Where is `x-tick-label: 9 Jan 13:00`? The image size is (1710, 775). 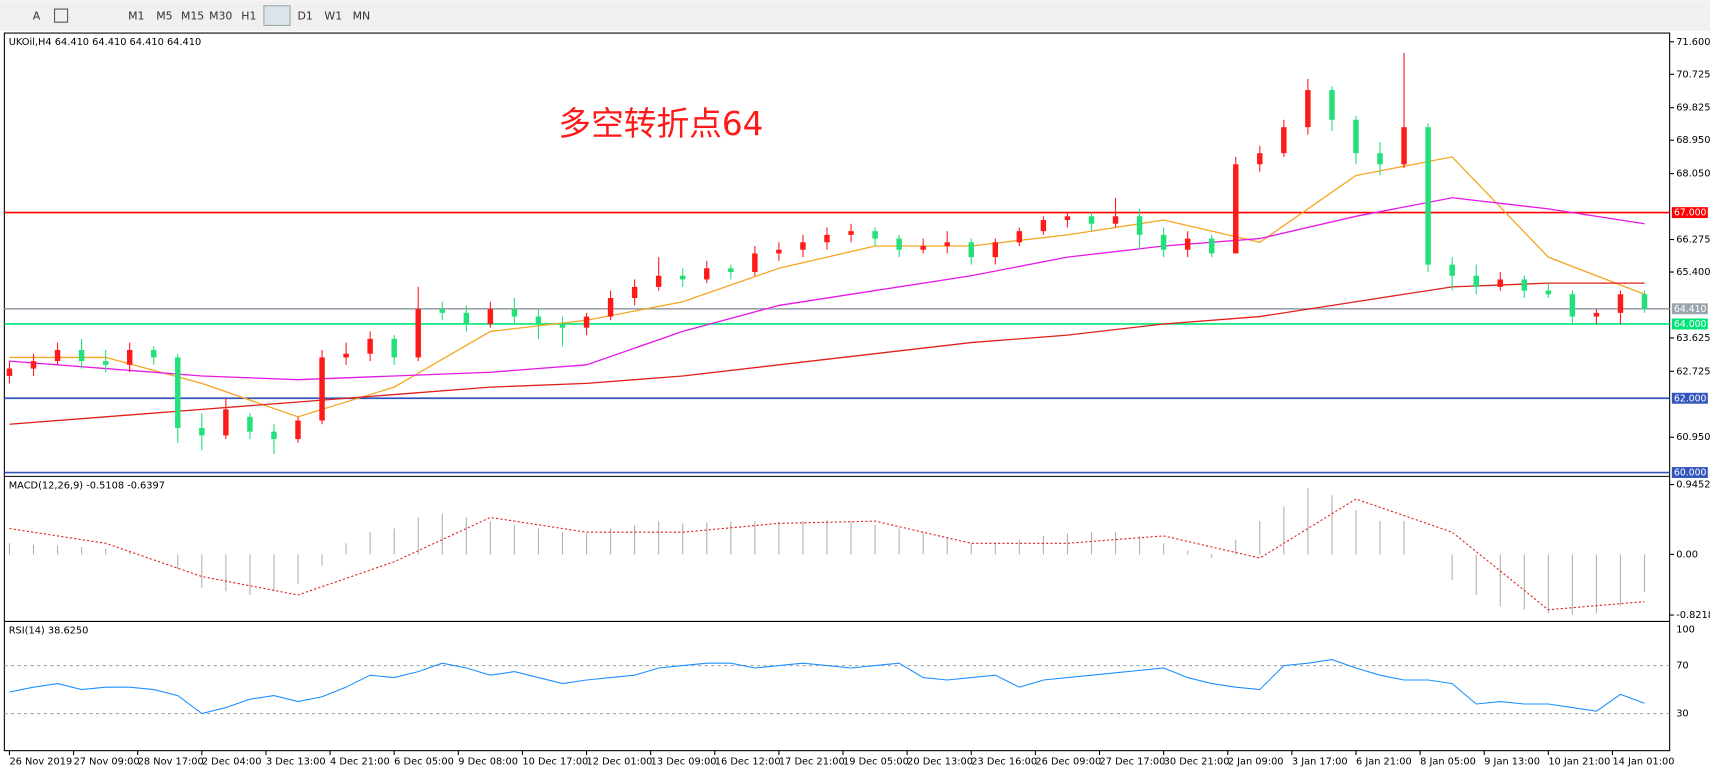 x-tick-label: 9 Jan 13:00 is located at coordinates (1512, 762).